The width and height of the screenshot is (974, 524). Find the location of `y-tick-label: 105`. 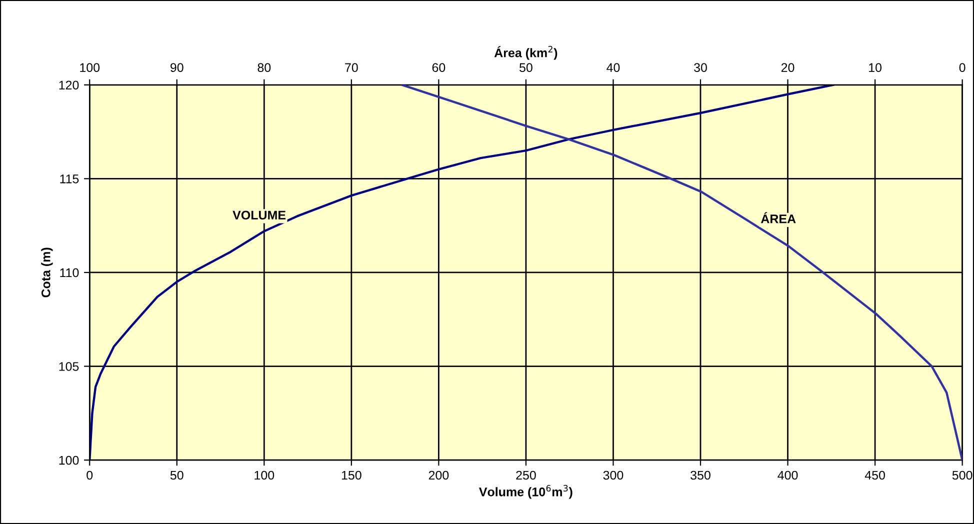

y-tick-label: 105 is located at coordinates (69, 366).